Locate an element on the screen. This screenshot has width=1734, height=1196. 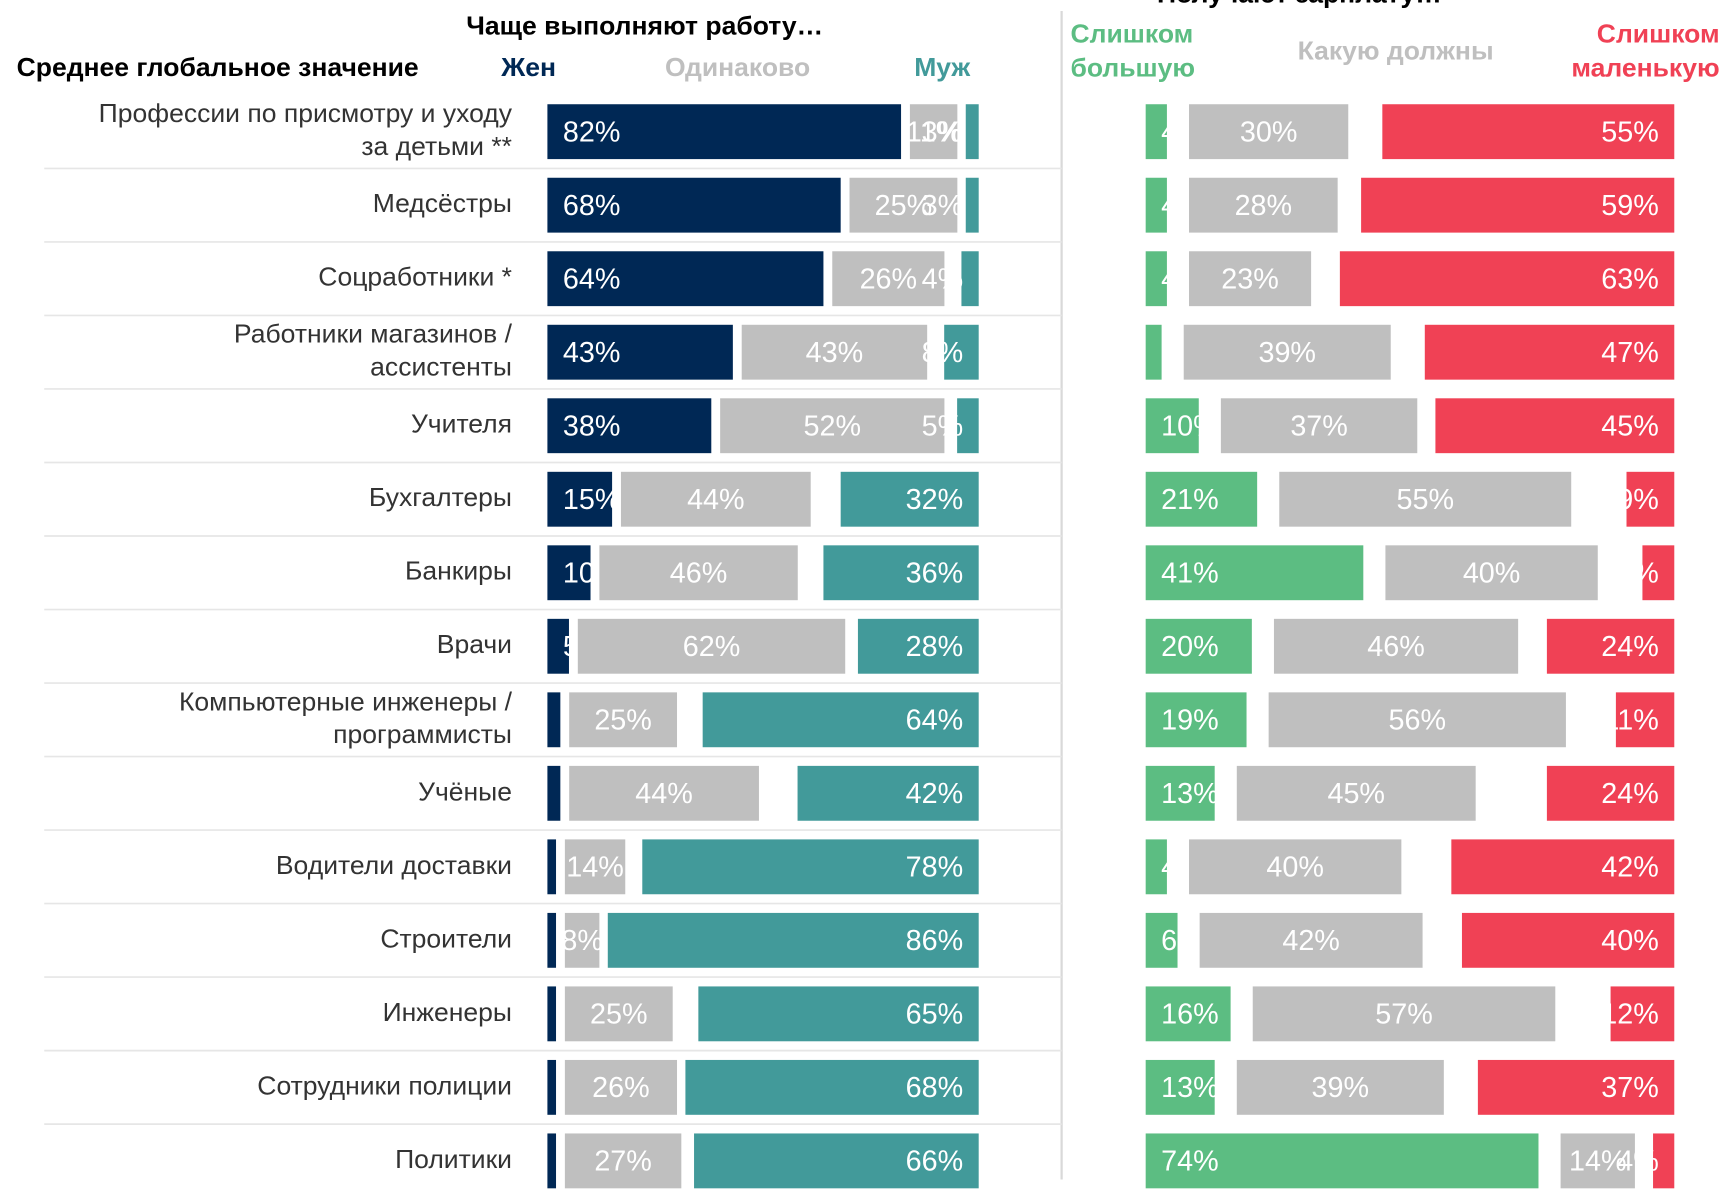
data-label: 41% is located at coordinates (1190, 574).